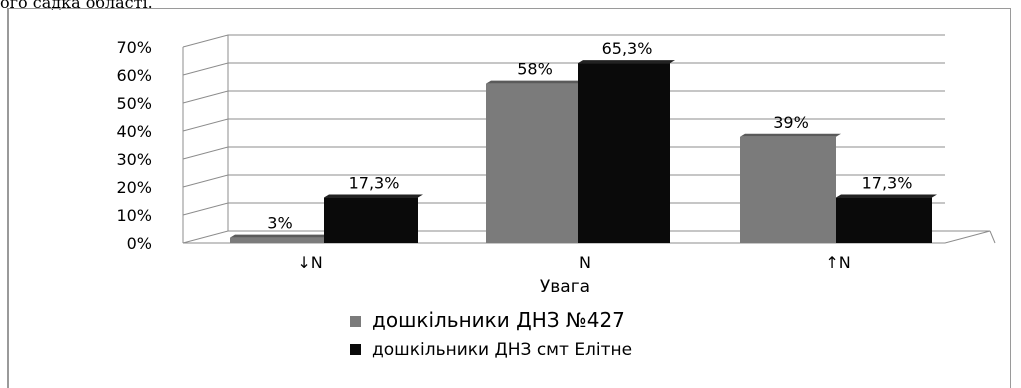  What do you see at coordinates (791, 122) in the screenshot?
I see `data-label: 39%` at bounding box center [791, 122].